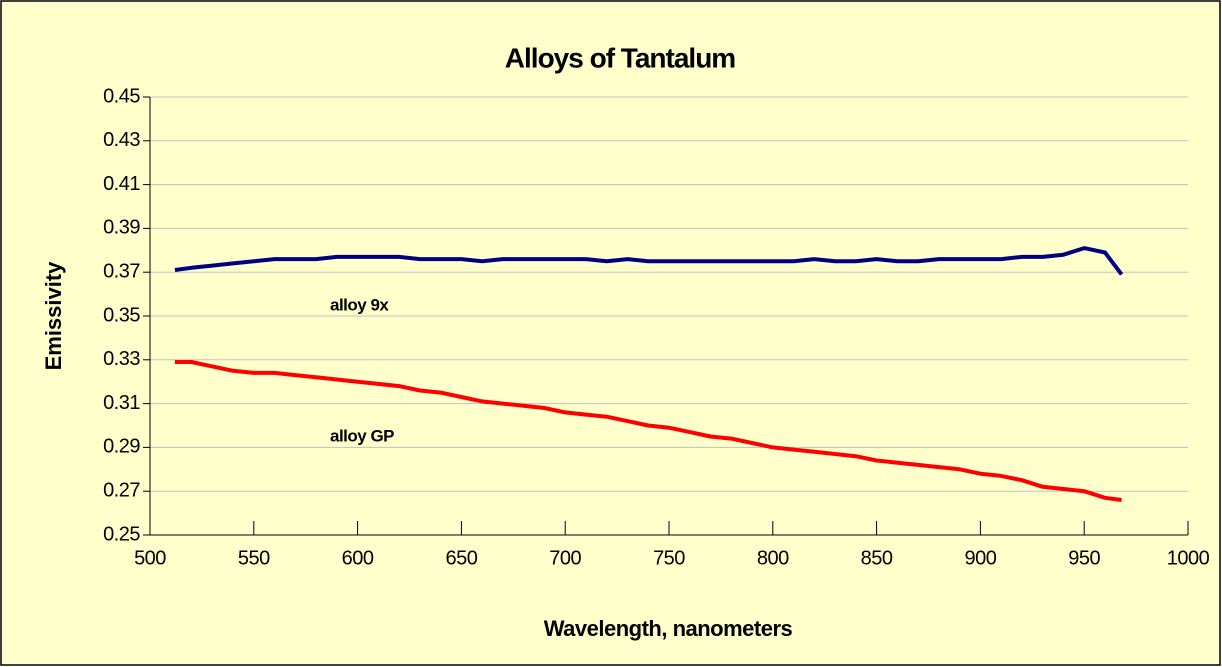  I want to click on y-tick-label: 0.27, so click(121, 490).